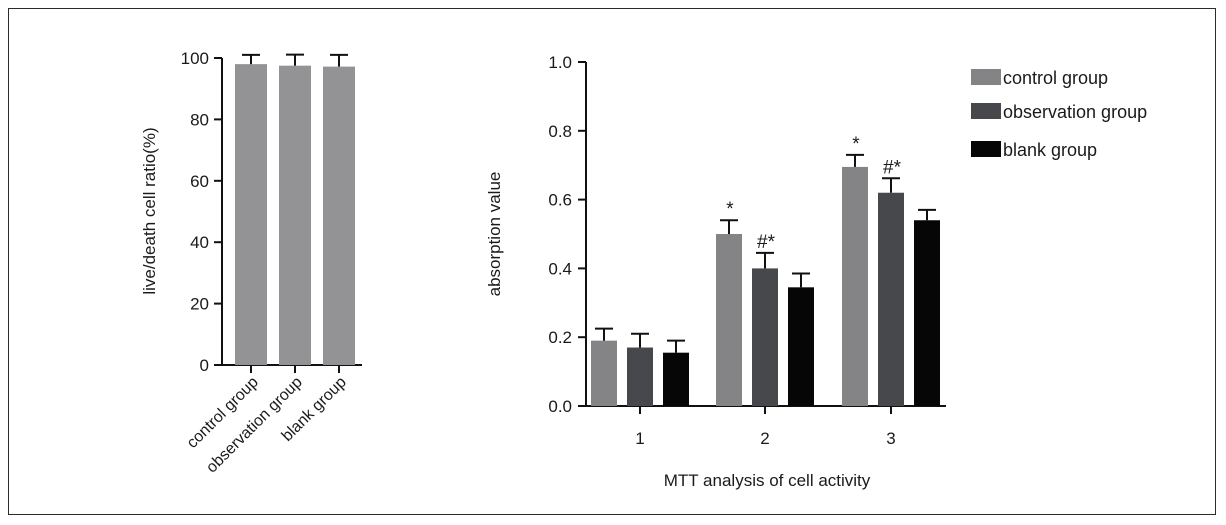 The height and width of the screenshot is (525, 1226). Describe the element at coordinates (199, 181) in the screenshot. I see `y-tick-label: 60` at that location.